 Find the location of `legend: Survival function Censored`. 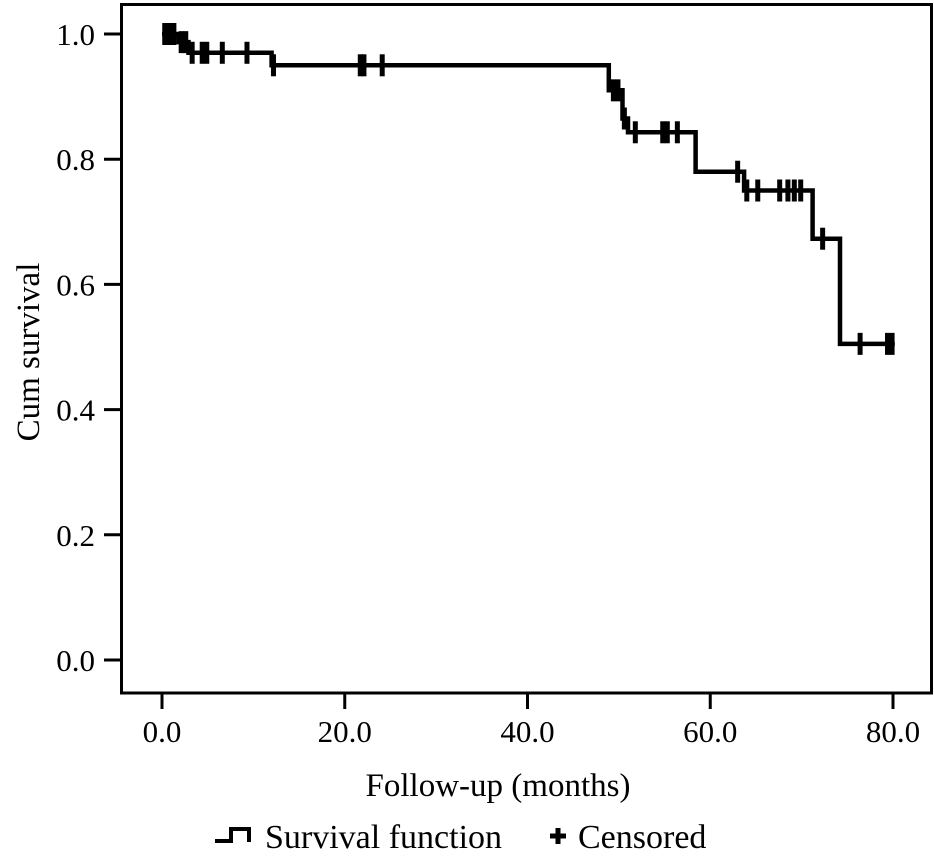

legend: Survival function Censored is located at coordinates (460, 837).